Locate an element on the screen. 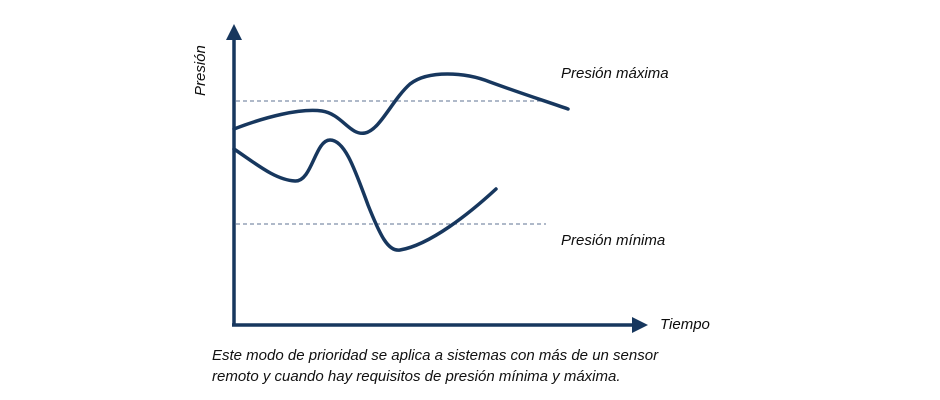 Image resolution: width=940 pixels, height=400 pixels. y-axis-label: Presión is located at coordinates (200, 70).